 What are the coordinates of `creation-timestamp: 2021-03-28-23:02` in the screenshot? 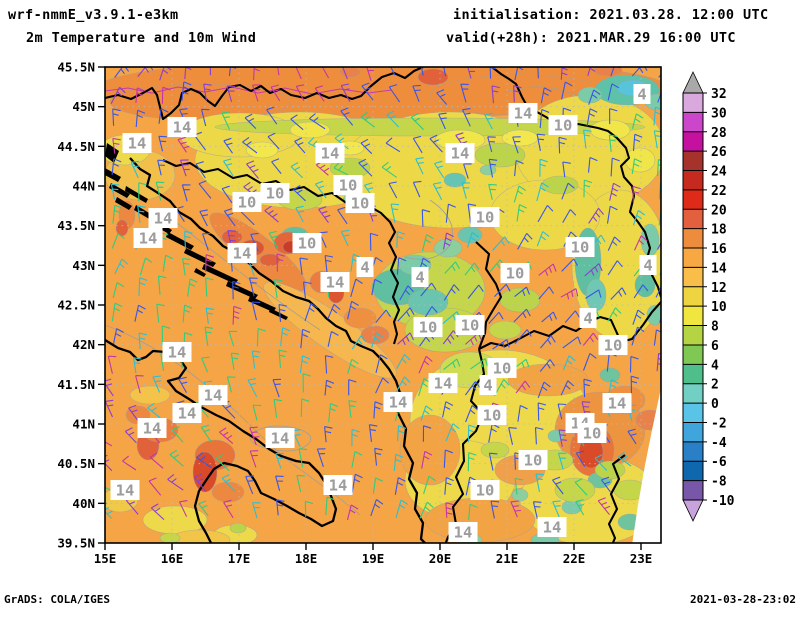 It's located at (743, 599).